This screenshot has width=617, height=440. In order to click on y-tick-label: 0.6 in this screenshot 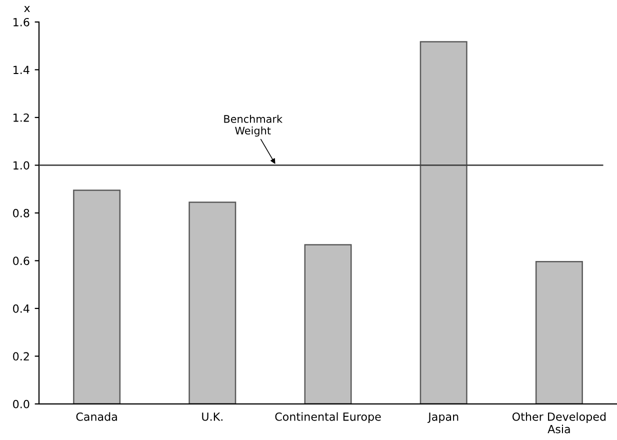, I will do `click(21, 261)`.